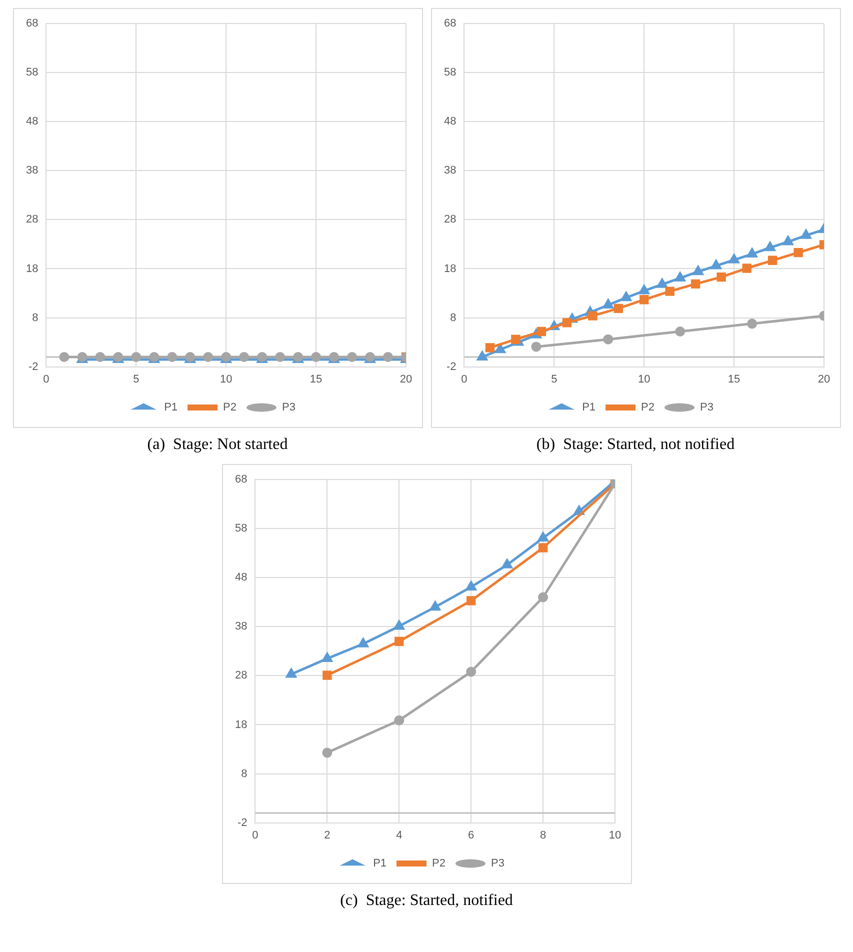 The image size is (853, 952). Describe the element at coordinates (217, 445) in the screenshot. I see `text: (a) Stage: Not started` at that location.